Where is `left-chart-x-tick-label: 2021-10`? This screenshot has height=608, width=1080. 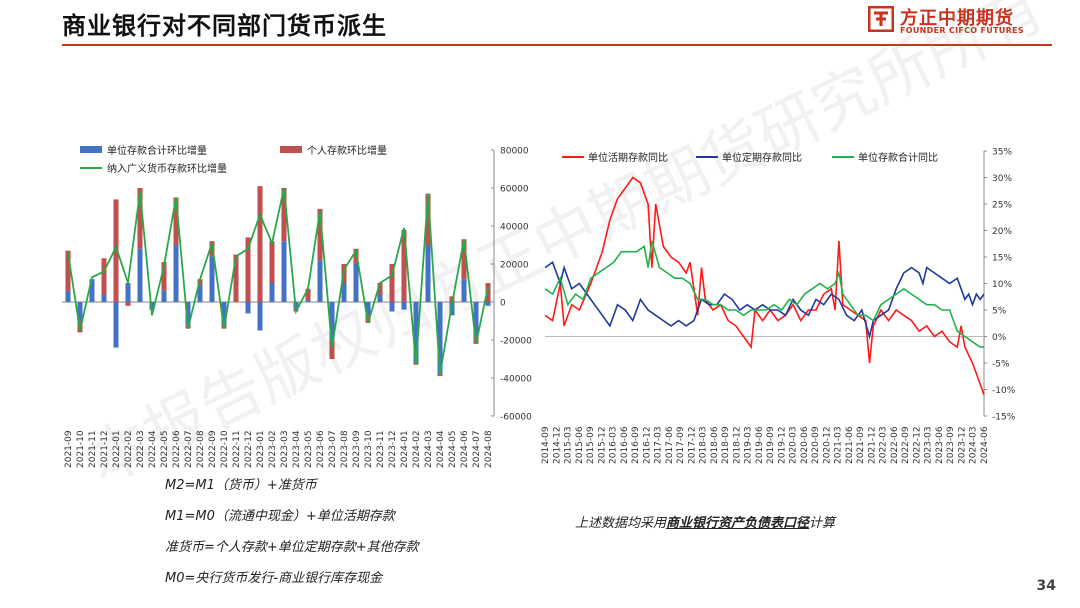
left-chart-x-tick-label: 2021-10 is located at coordinates (81, 449).